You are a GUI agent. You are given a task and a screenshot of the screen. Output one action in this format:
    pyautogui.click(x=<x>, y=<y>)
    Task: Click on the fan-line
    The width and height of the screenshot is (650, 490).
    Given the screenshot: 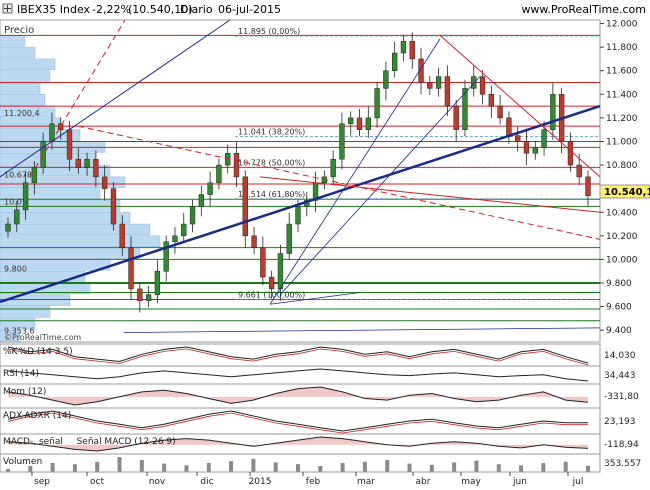 What is the action you would take?
    pyautogui.click(x=430, y=194)
    